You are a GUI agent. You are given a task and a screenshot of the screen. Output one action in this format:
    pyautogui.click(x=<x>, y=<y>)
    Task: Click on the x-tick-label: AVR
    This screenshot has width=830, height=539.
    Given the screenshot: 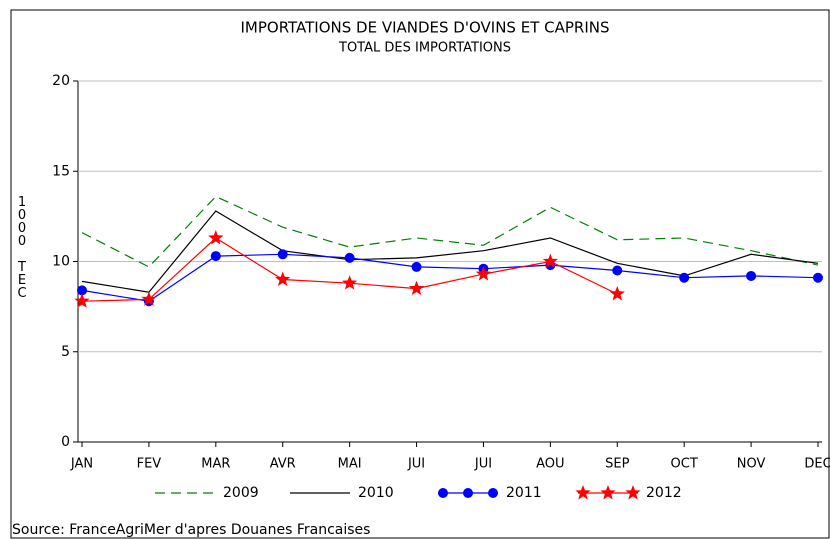 What is the action you would take?
    pyautogui.click(x=283, y=464)
    